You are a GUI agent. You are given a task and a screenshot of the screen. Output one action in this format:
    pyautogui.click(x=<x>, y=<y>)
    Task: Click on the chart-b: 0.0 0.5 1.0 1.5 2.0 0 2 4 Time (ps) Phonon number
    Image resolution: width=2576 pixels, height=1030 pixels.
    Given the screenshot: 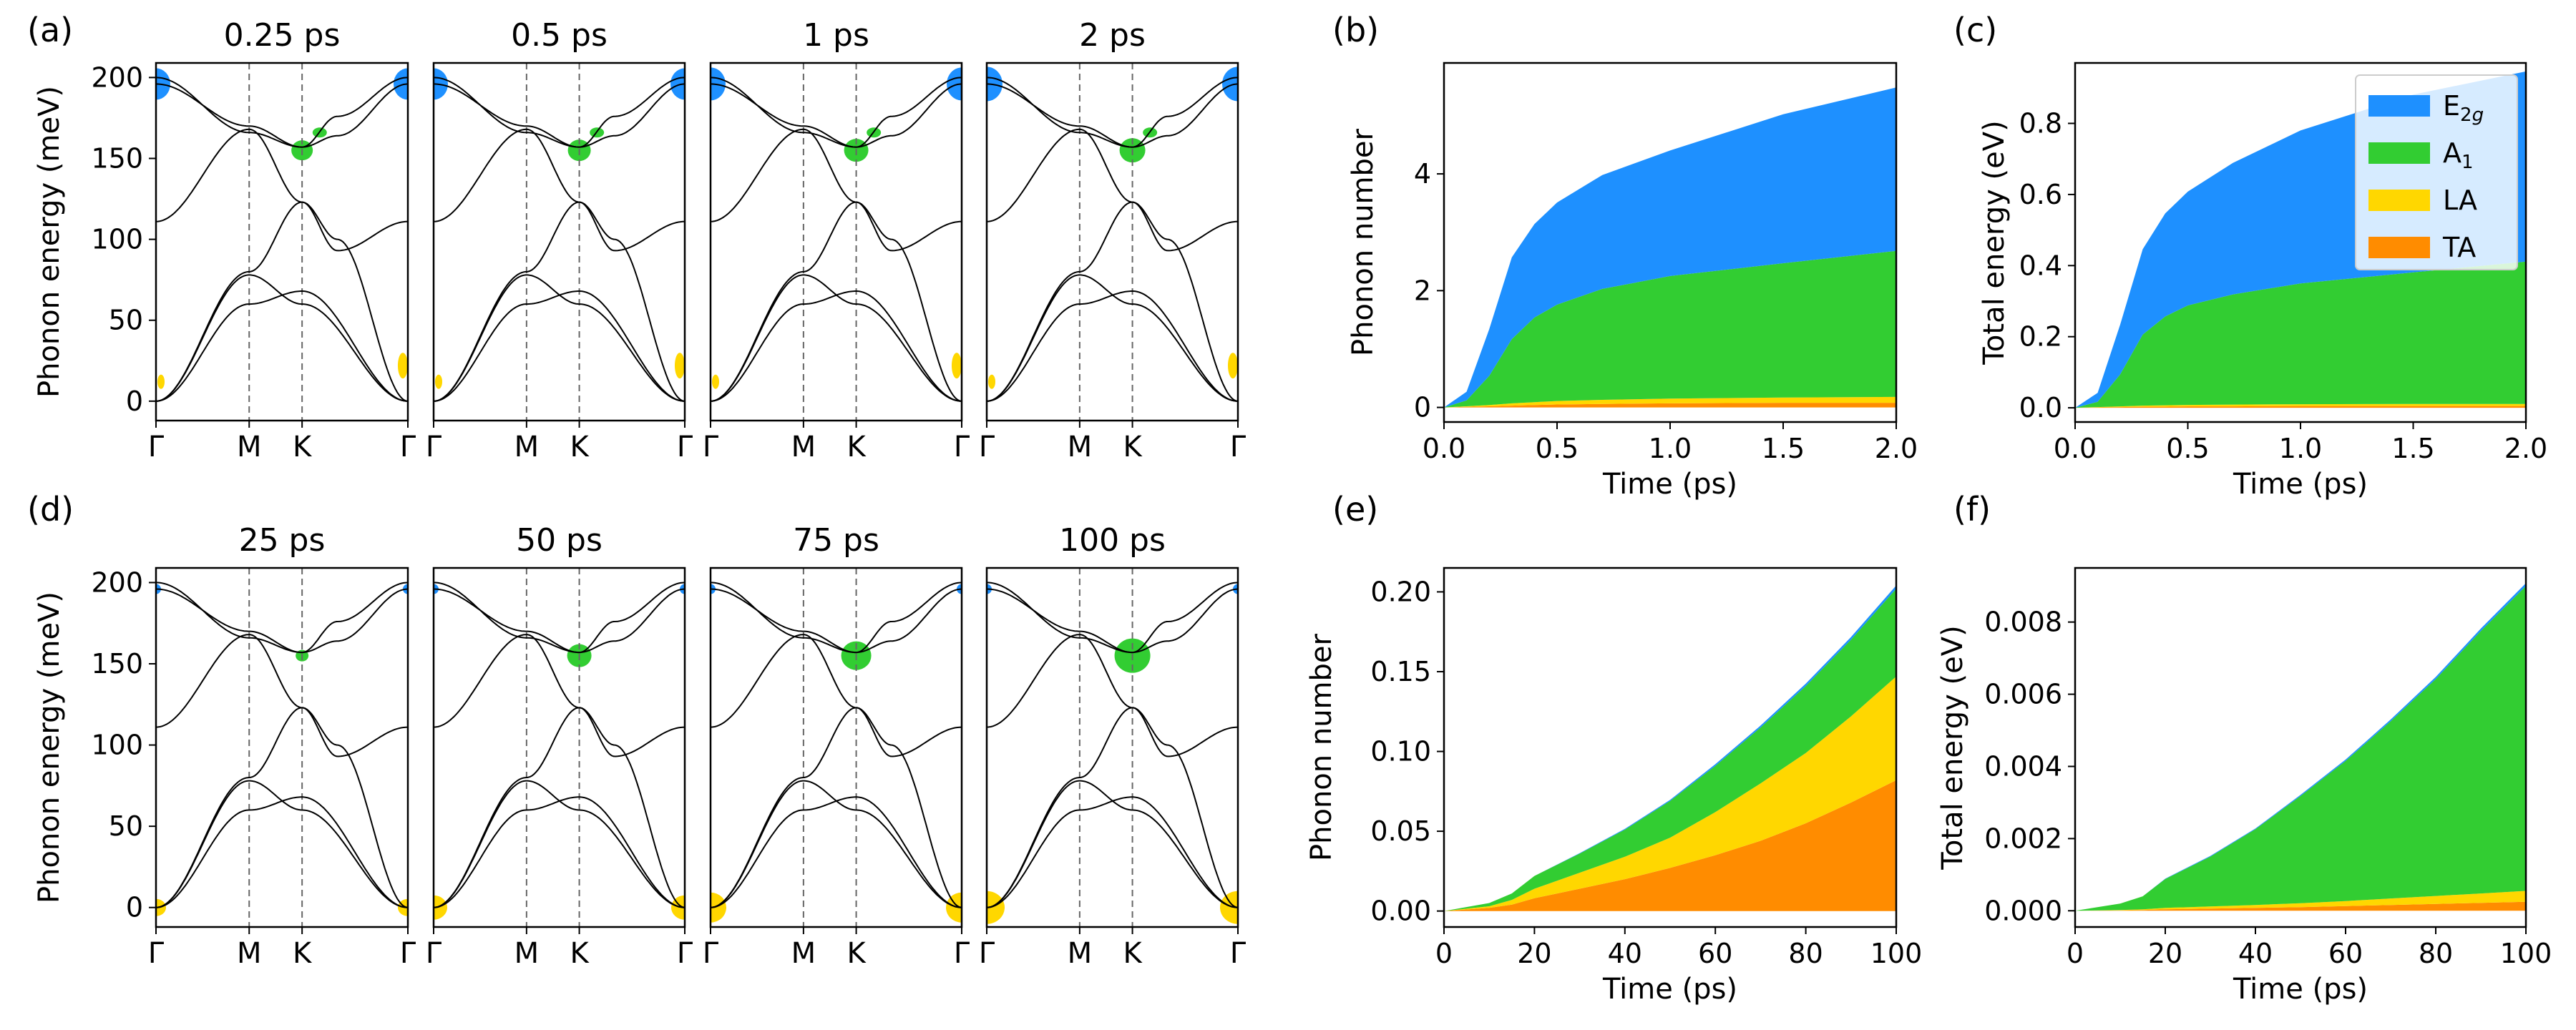 What is the action you would take?
    pyautogui.click(x=1632, y=281)
    